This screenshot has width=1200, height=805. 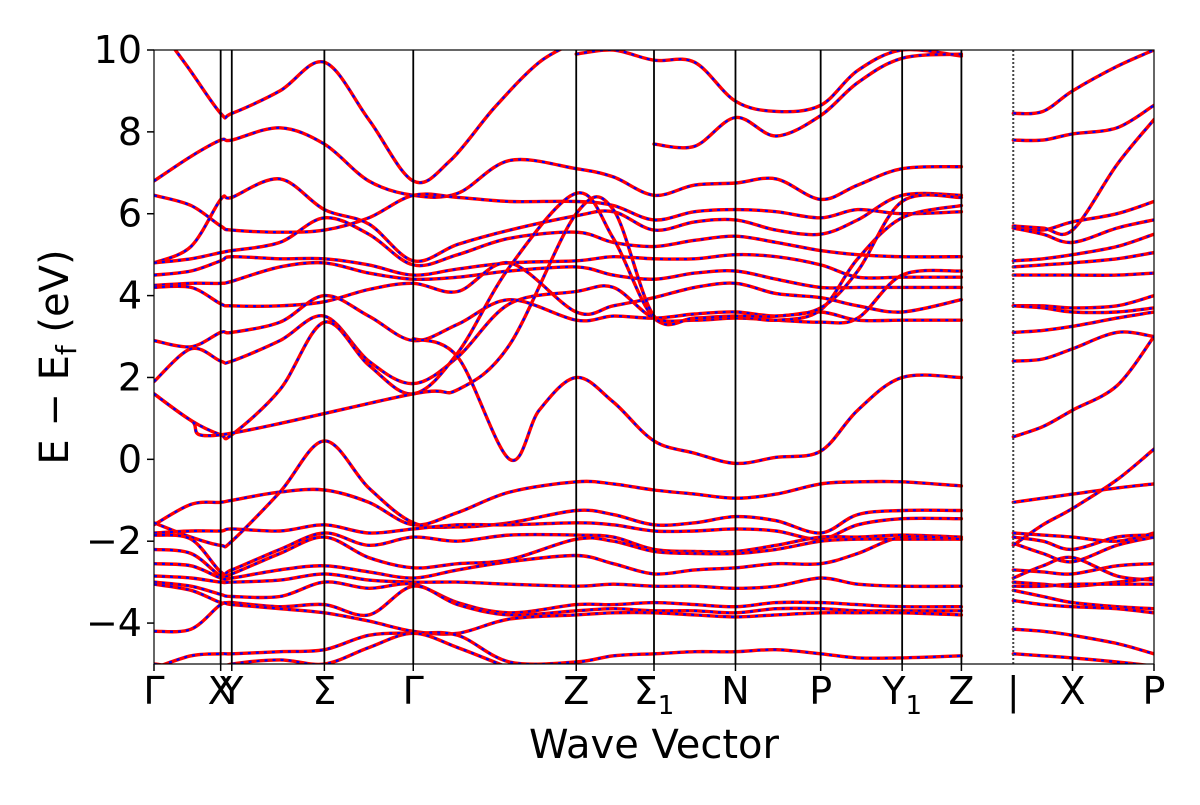 What do you see at coordinates (413, 691) in the screenshot?
I see `x-tick-label-4: Γ` at bounding box center [413, 691].